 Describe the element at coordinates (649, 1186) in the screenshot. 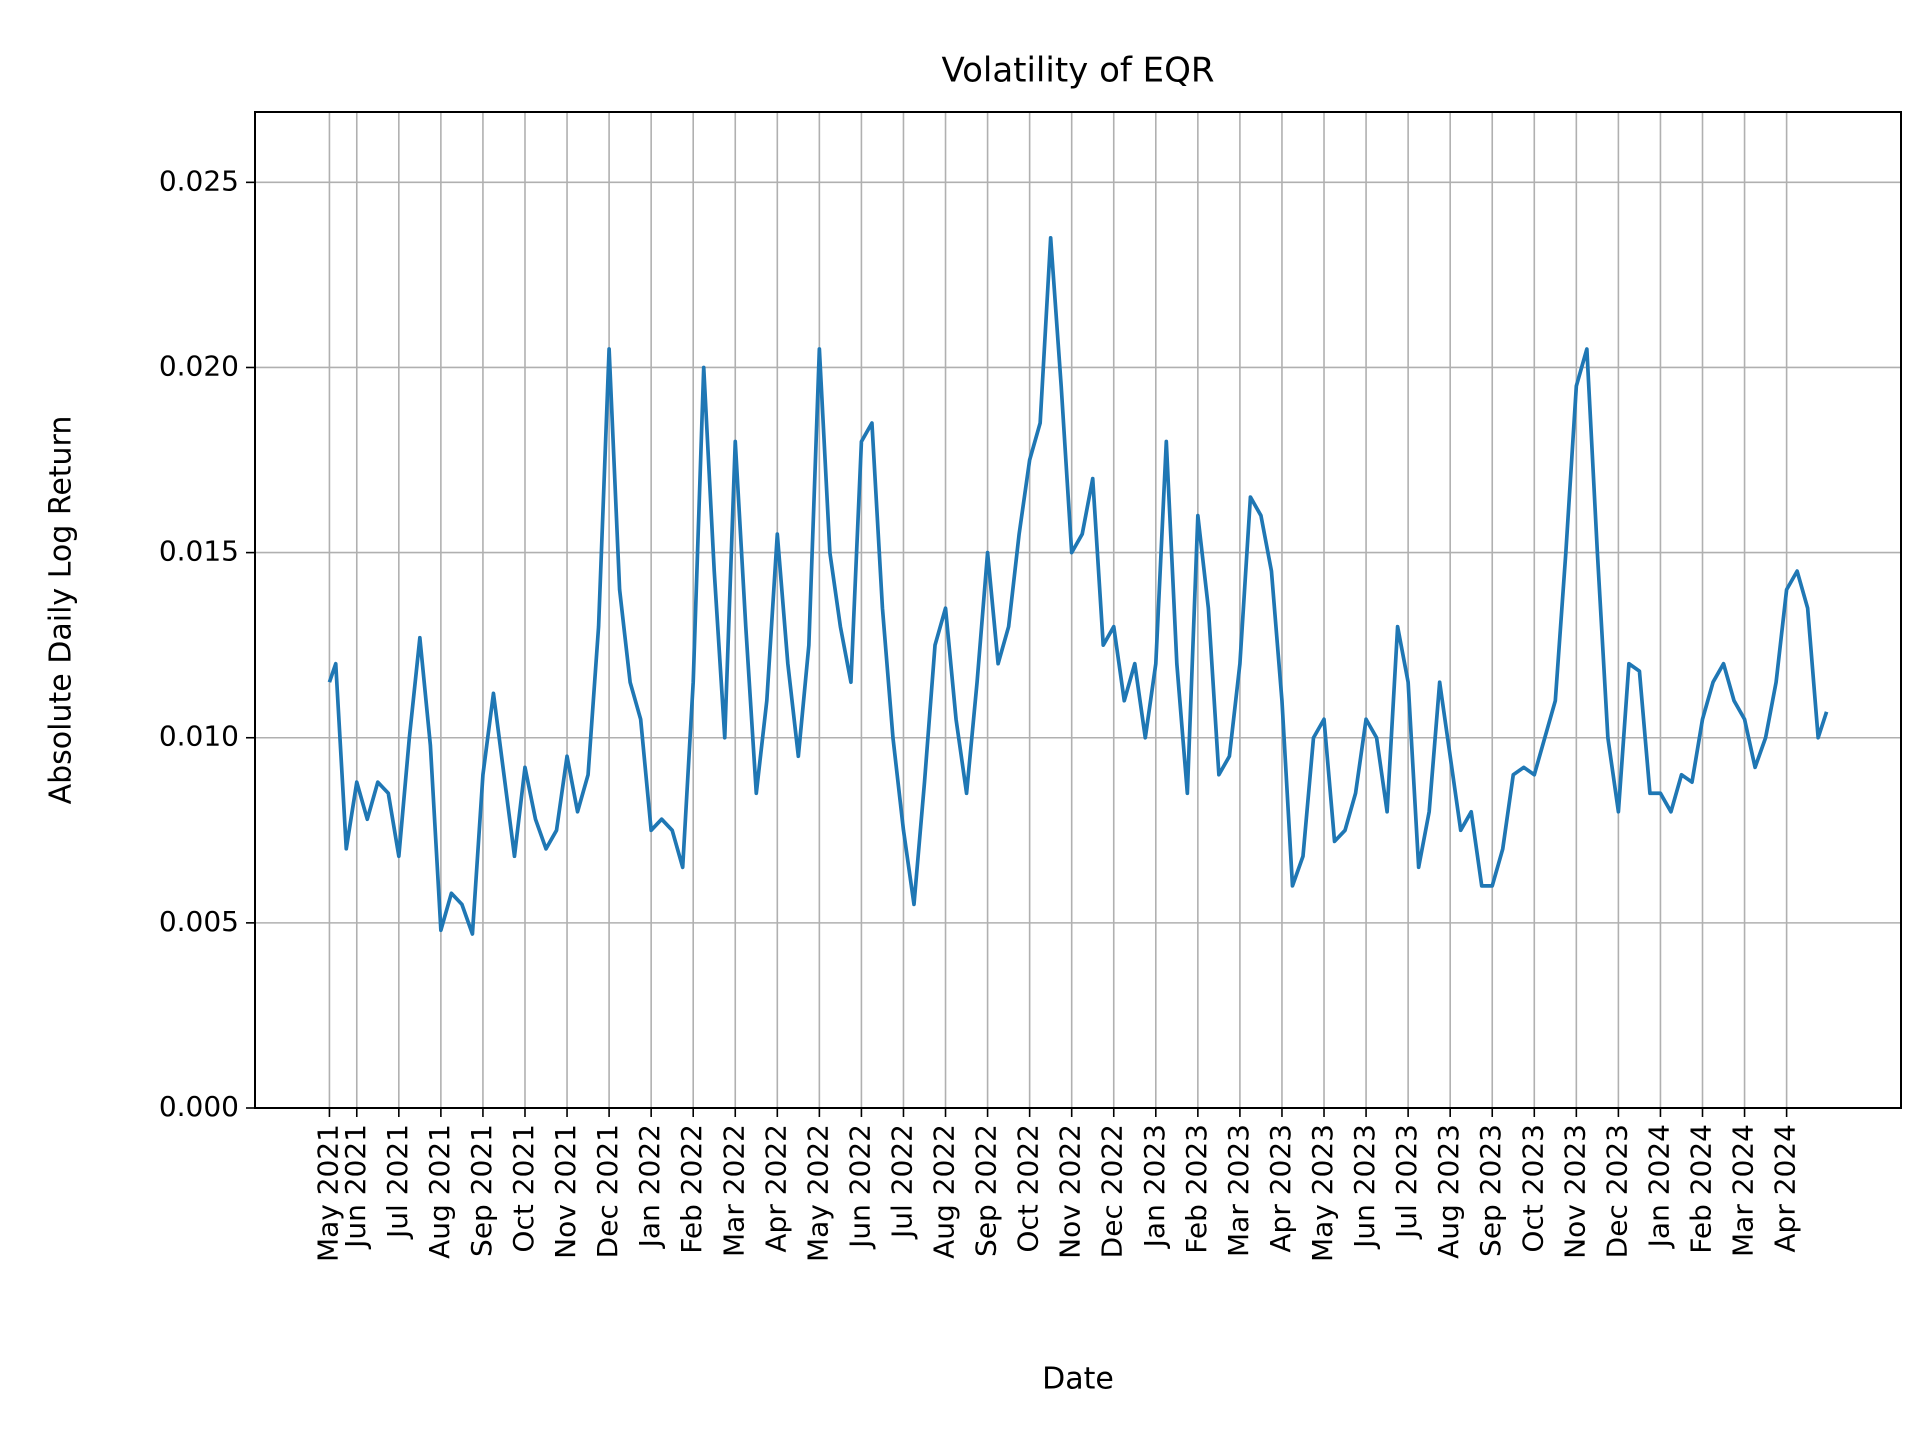

I see `x-tick-label: Jan 2022` at that location.